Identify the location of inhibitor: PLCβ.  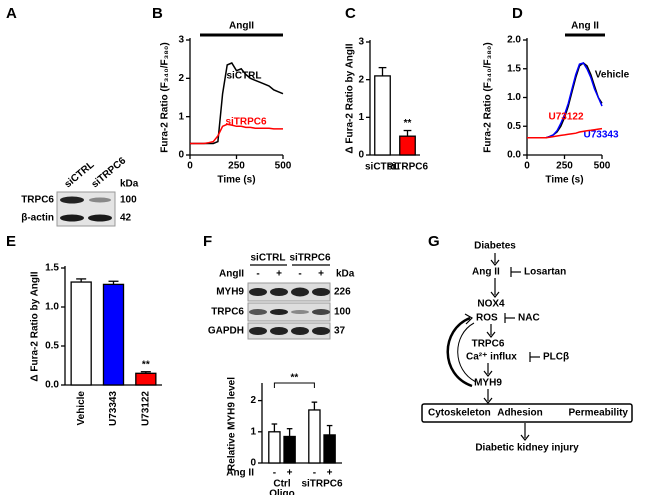
(556, 357).